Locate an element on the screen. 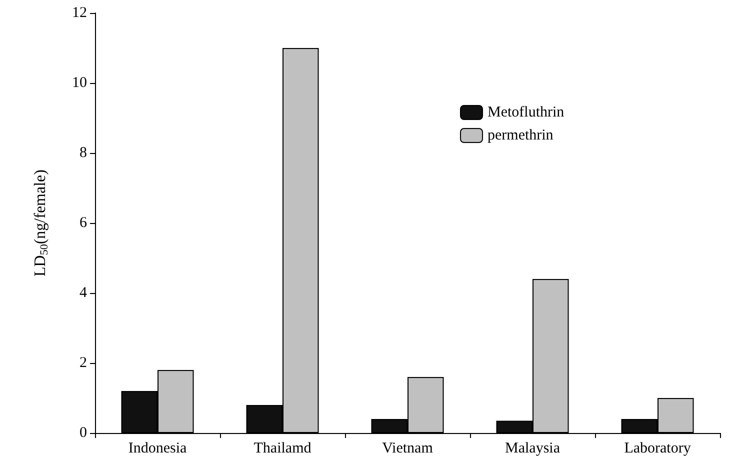 This screenshot has width=741, height=471. x-tick-label: Thailamd is located at coordinates (283, 448).